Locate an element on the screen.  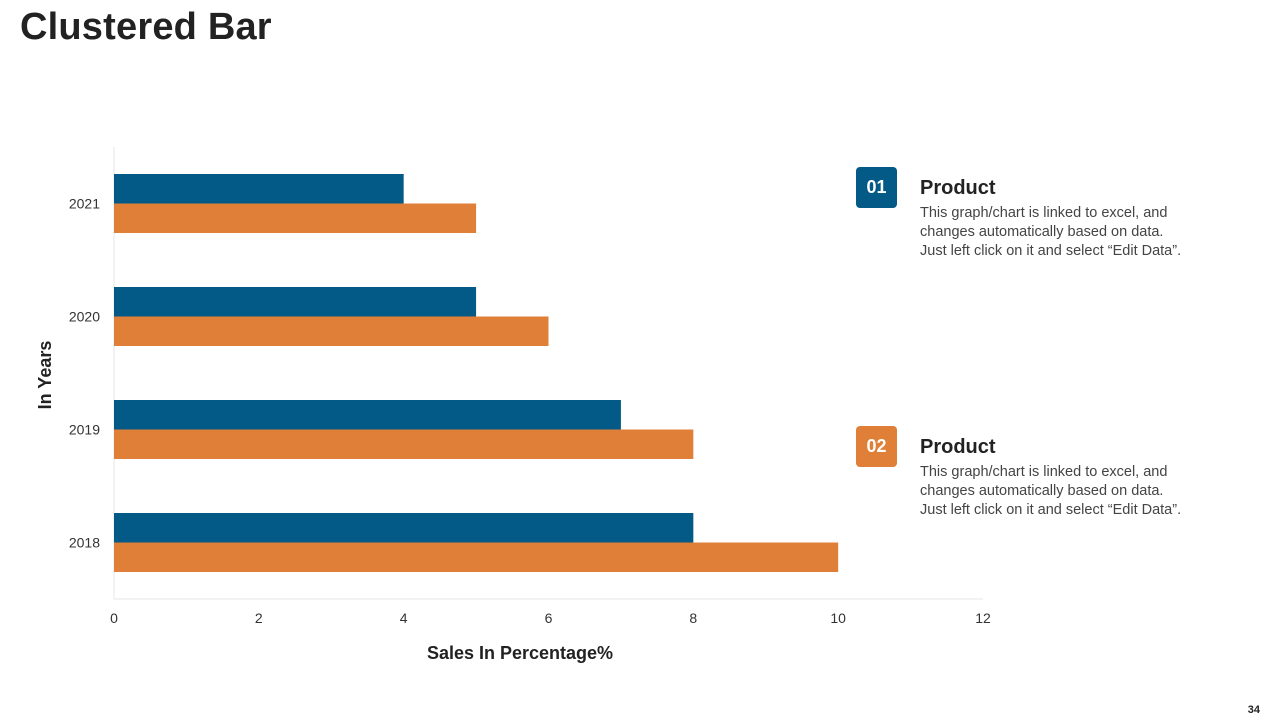
bar-product-01-2018 is located at coordinates (404, 528).